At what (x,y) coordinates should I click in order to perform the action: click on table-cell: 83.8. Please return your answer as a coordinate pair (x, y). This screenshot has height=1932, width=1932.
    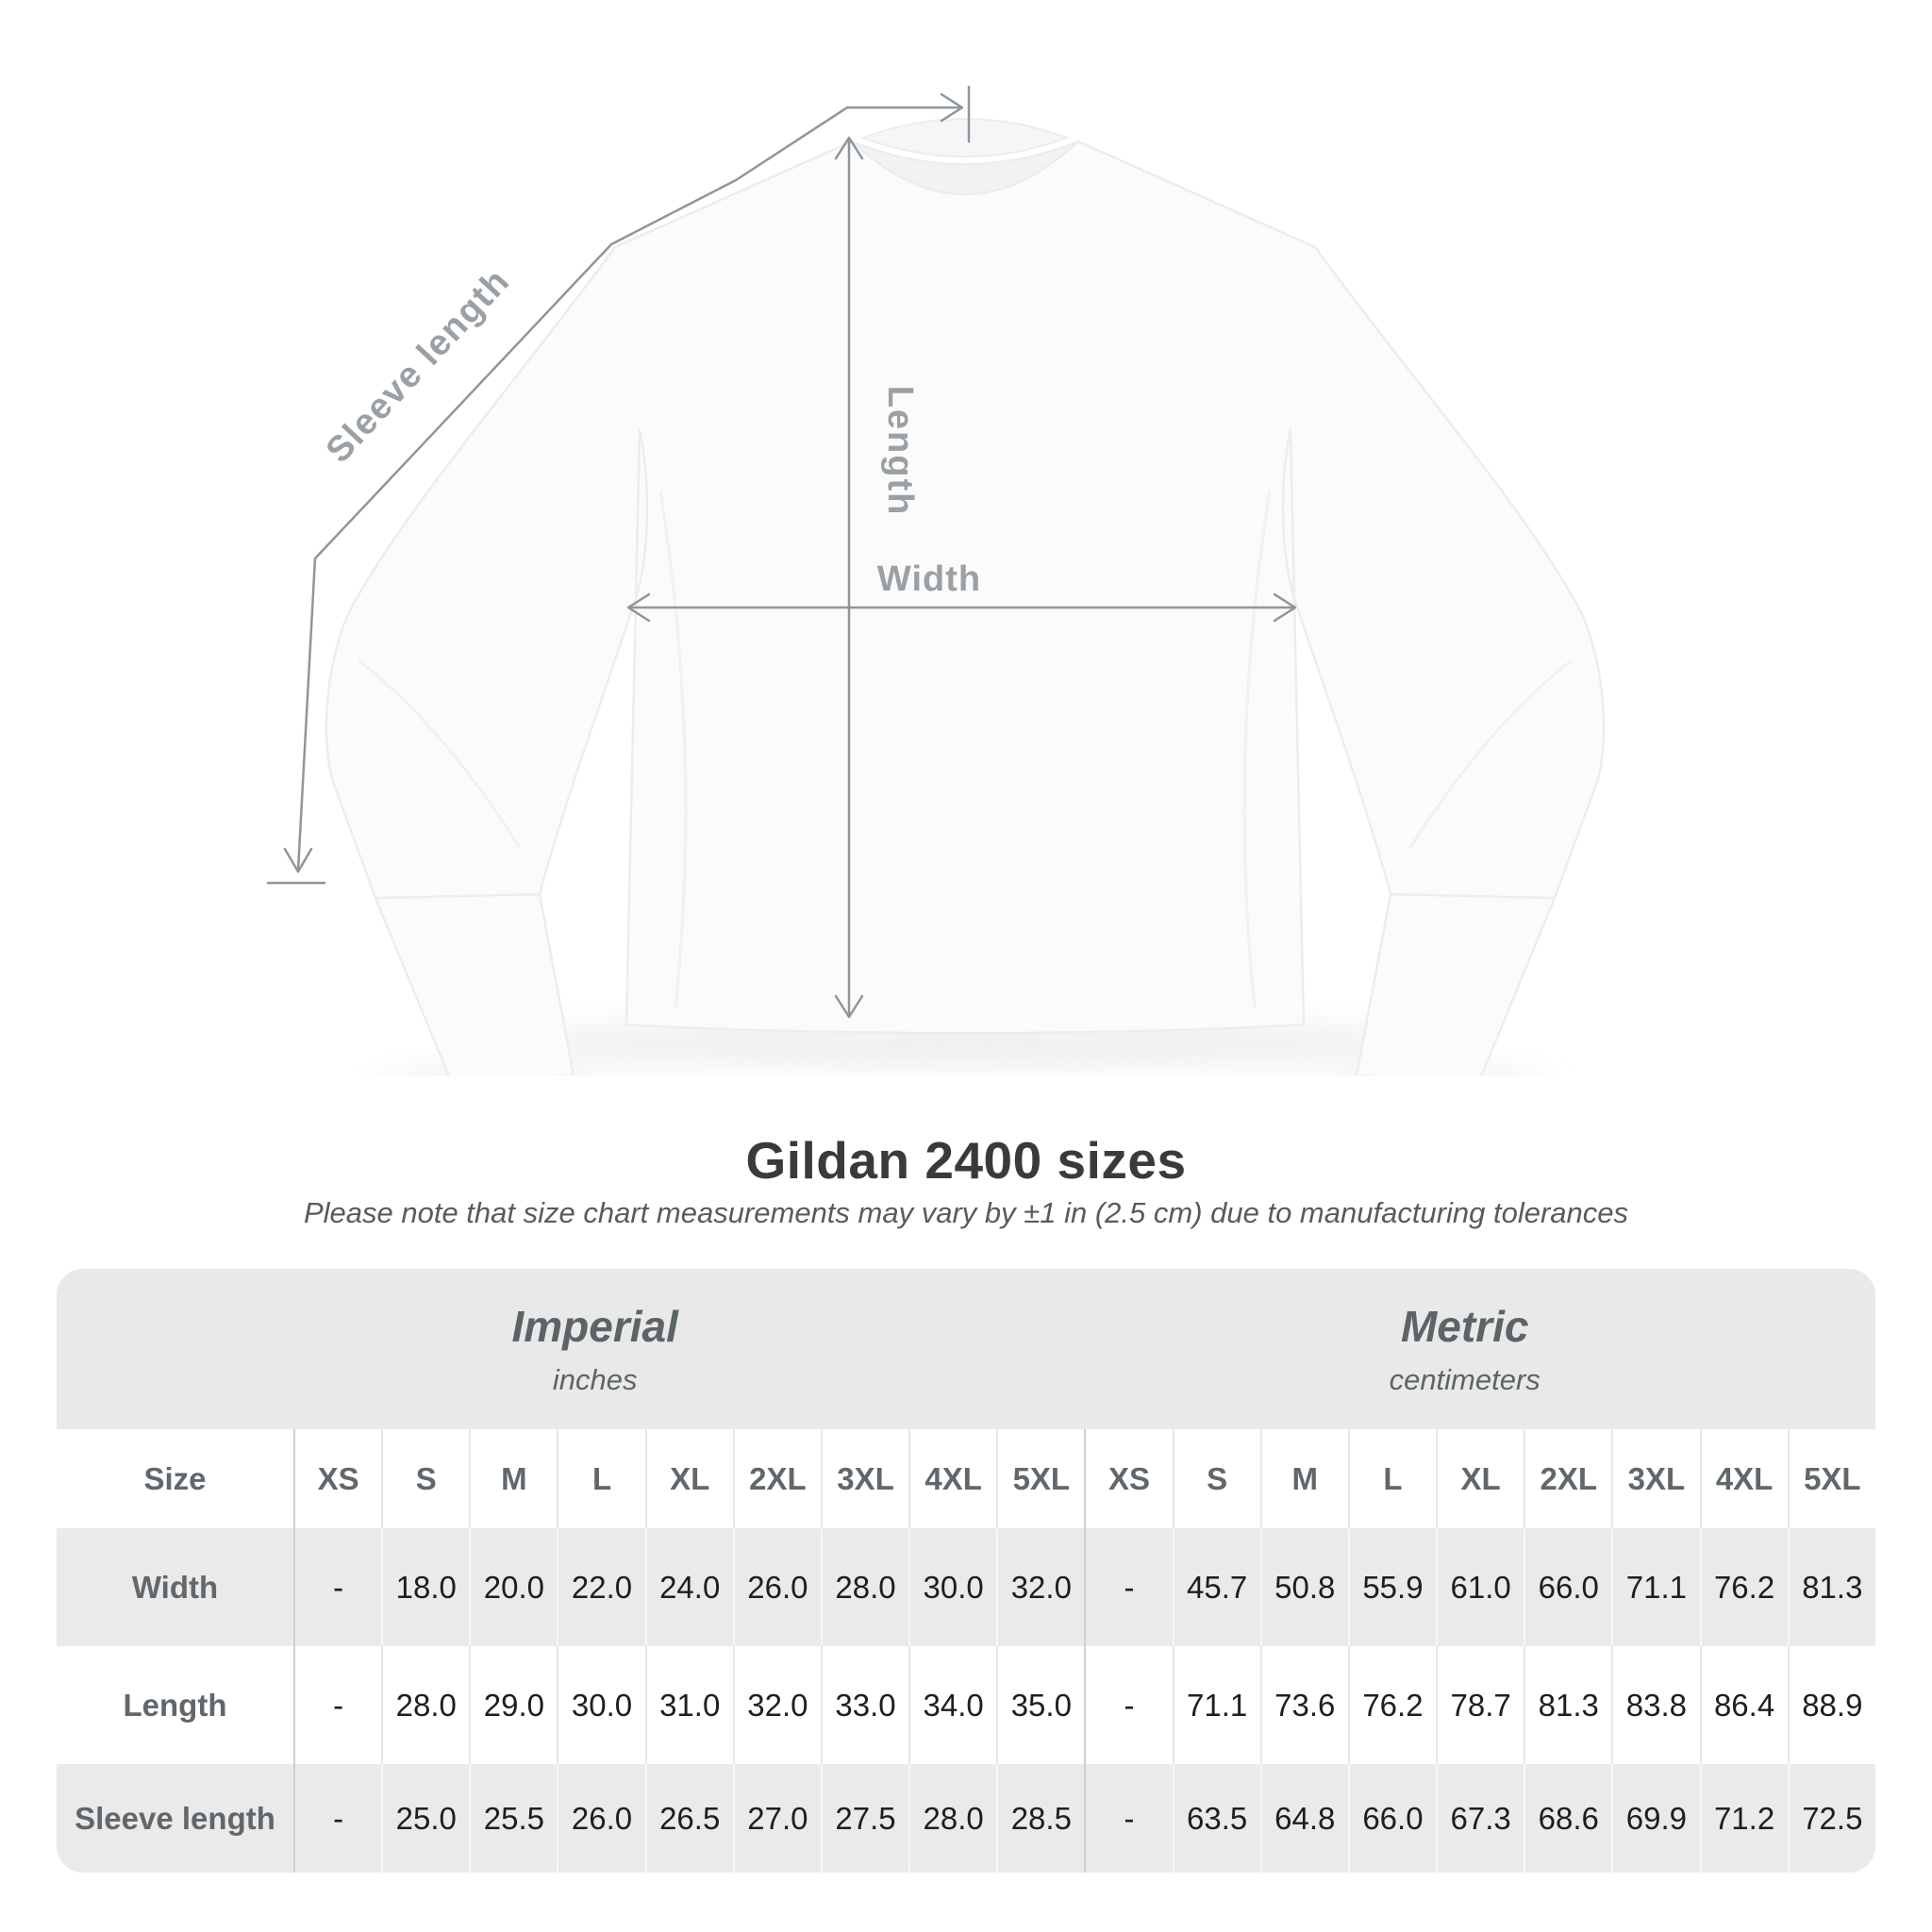
    Looking at the image, I should click on (1655, 1705).